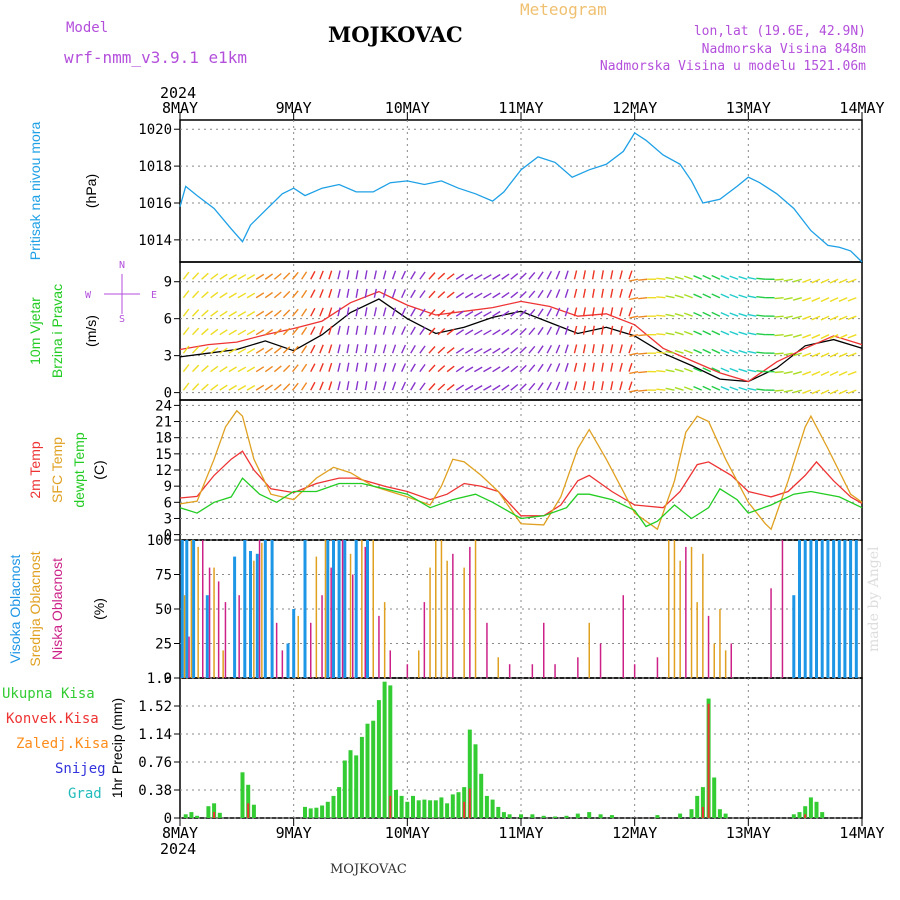 The image size is (900, 900). I want to click on year-top: 2024, so click(178, 93).